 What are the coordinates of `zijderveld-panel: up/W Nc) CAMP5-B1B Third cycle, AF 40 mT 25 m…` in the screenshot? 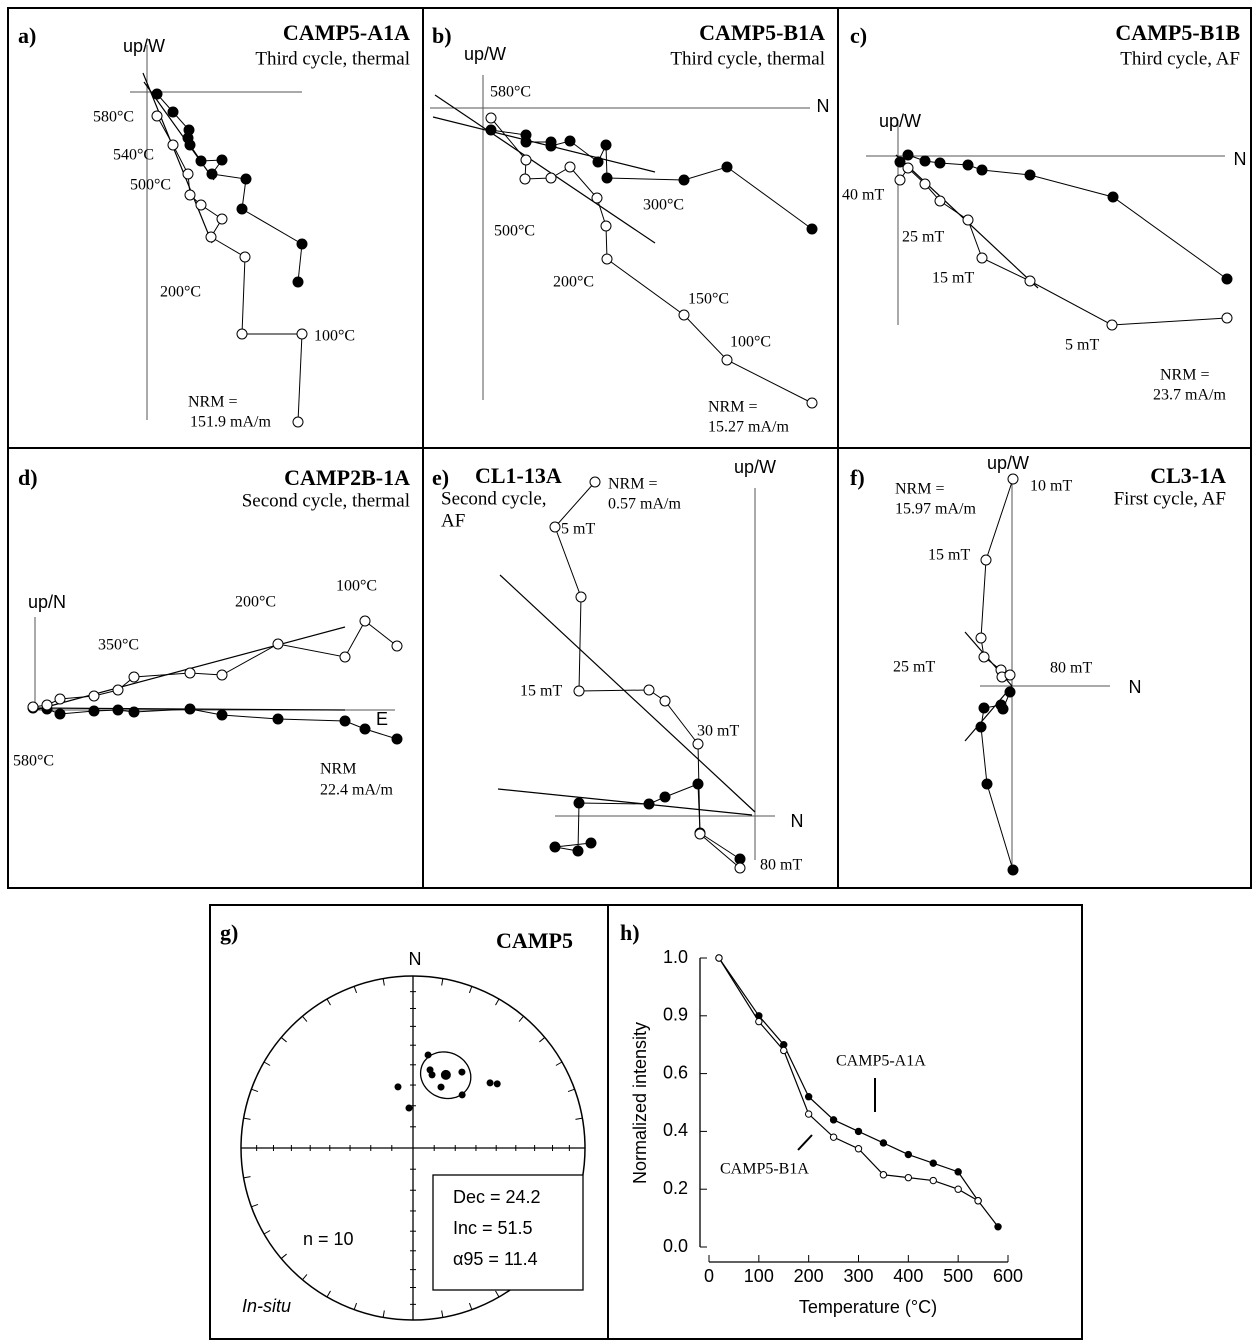 It's located at (1044, 212).